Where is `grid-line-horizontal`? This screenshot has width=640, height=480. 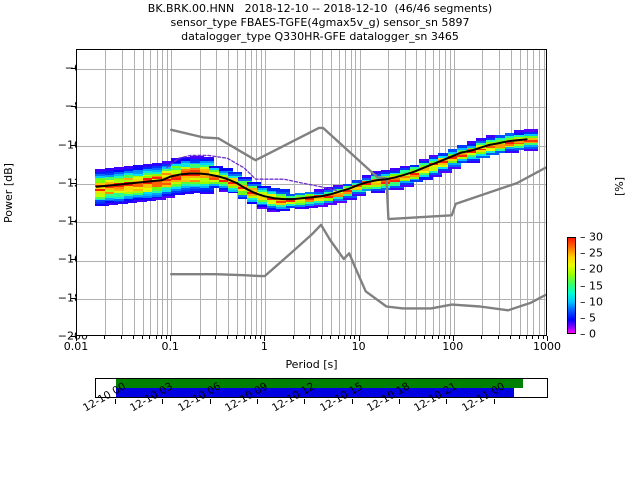 grid-line-horizontal is located at coordinates (311, 108).